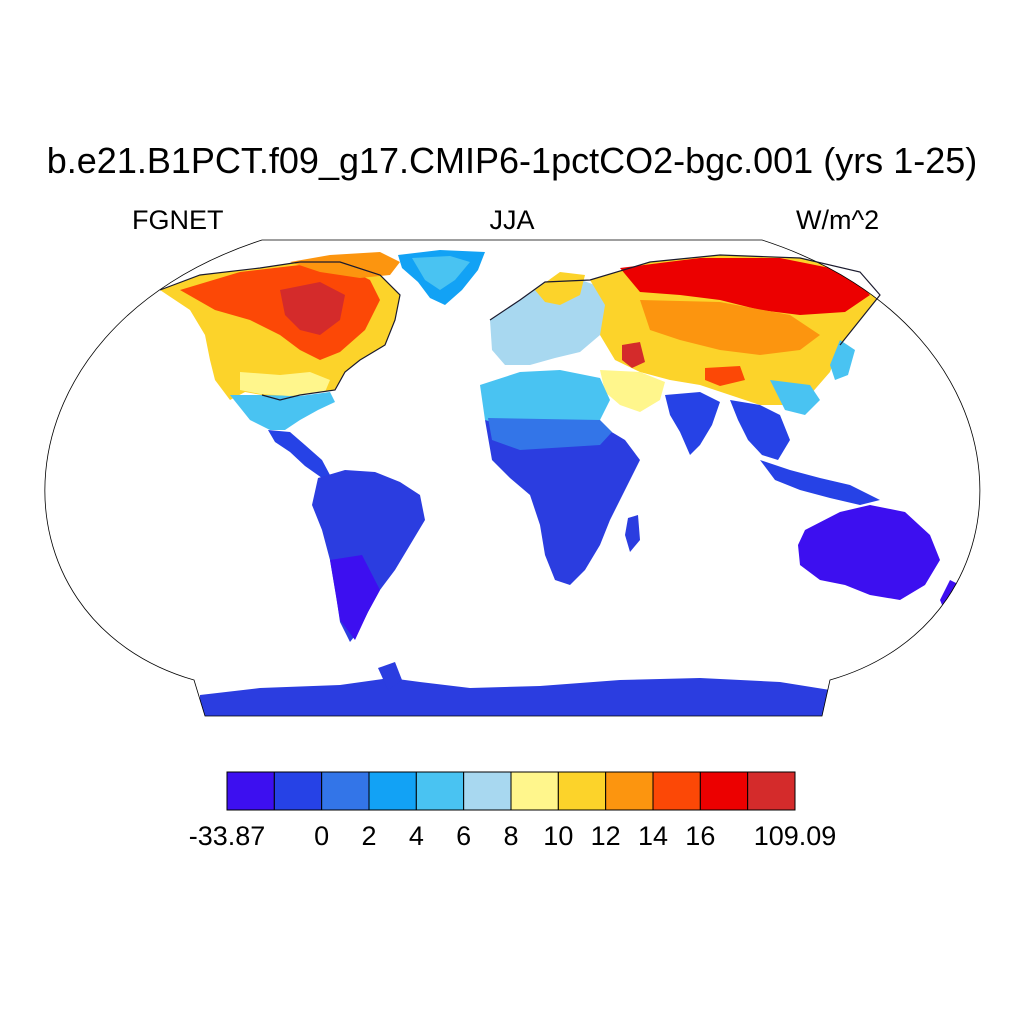 This screenshot has width=1024, height=1024. I want to click on antarctic-peninsula, so click(390, 676).